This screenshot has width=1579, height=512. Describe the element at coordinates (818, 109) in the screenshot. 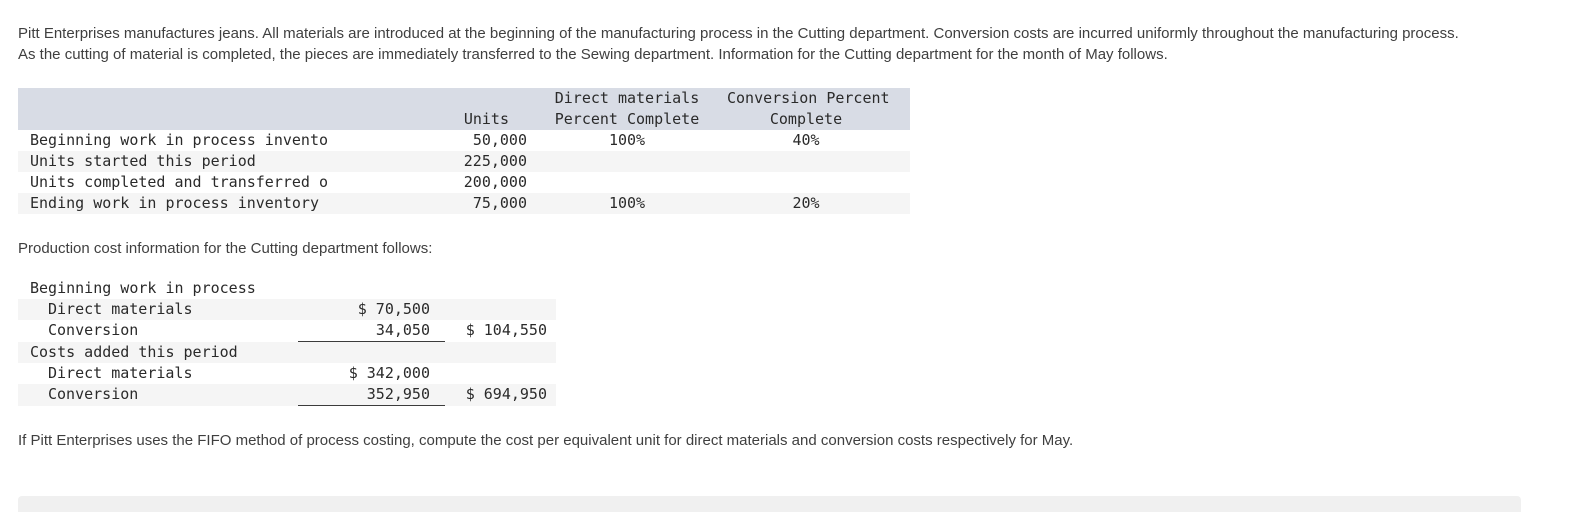

I see `conversion-column-header: Conversion Percent Complete` at that location.